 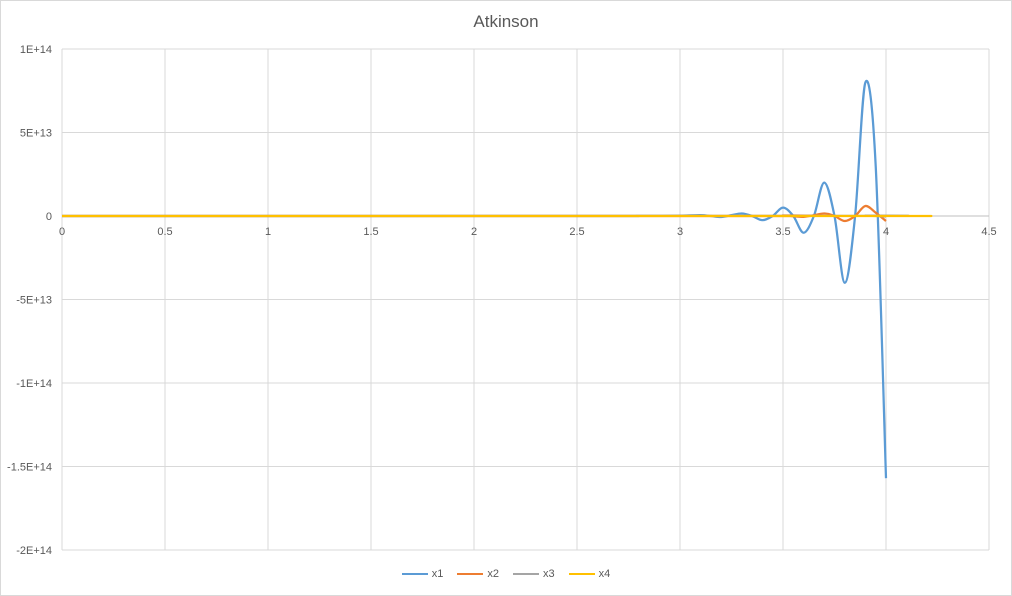 I want to click on legend-item-x4: x4, so click(x=589, y=574).